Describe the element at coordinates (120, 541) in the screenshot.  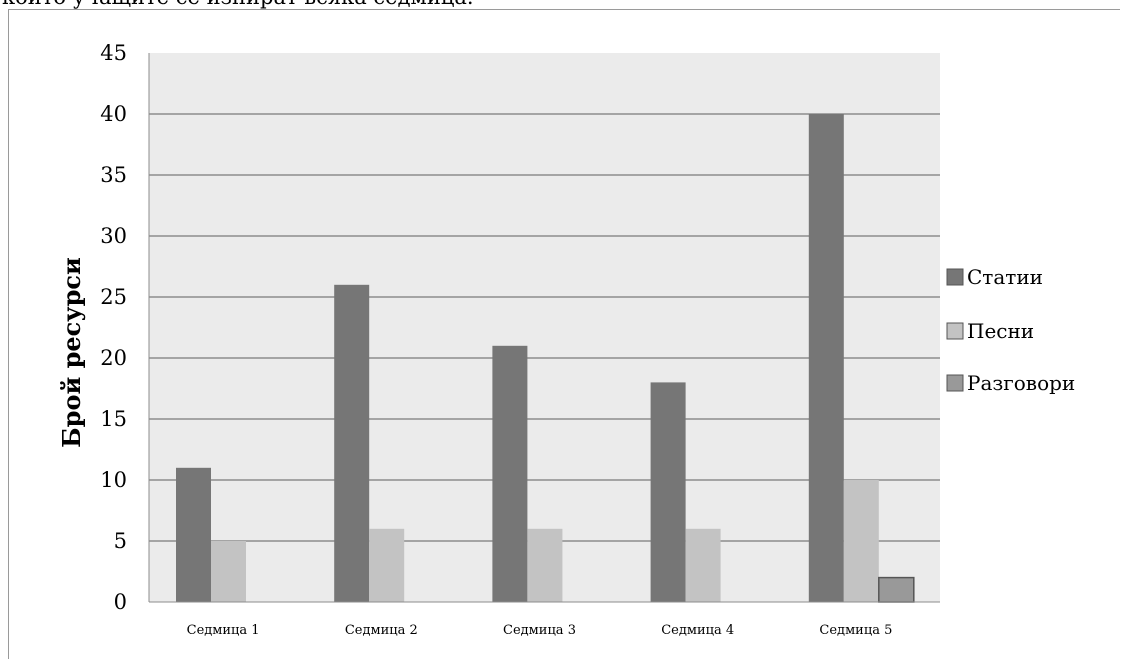
I see `y-tick-label: 5` at that location.